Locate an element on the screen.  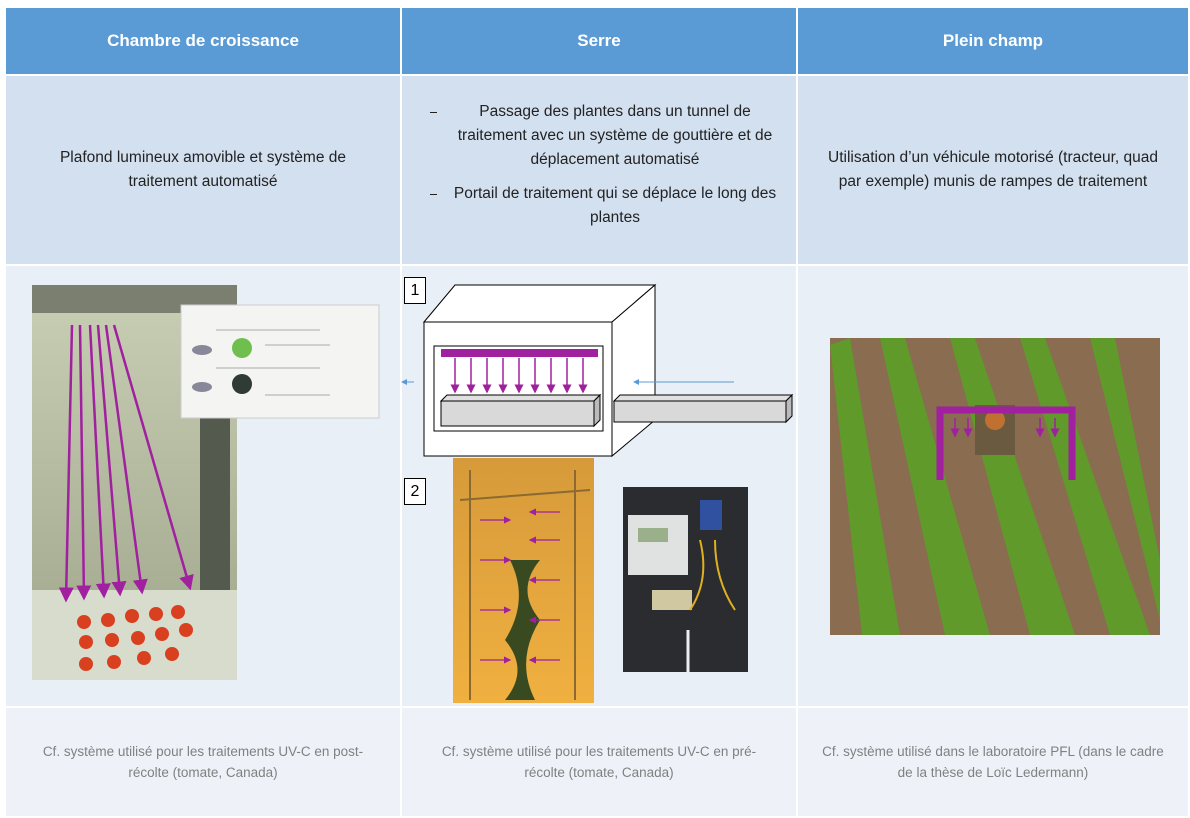
header-cell: Plein champ is located at coordinates (994, 42).